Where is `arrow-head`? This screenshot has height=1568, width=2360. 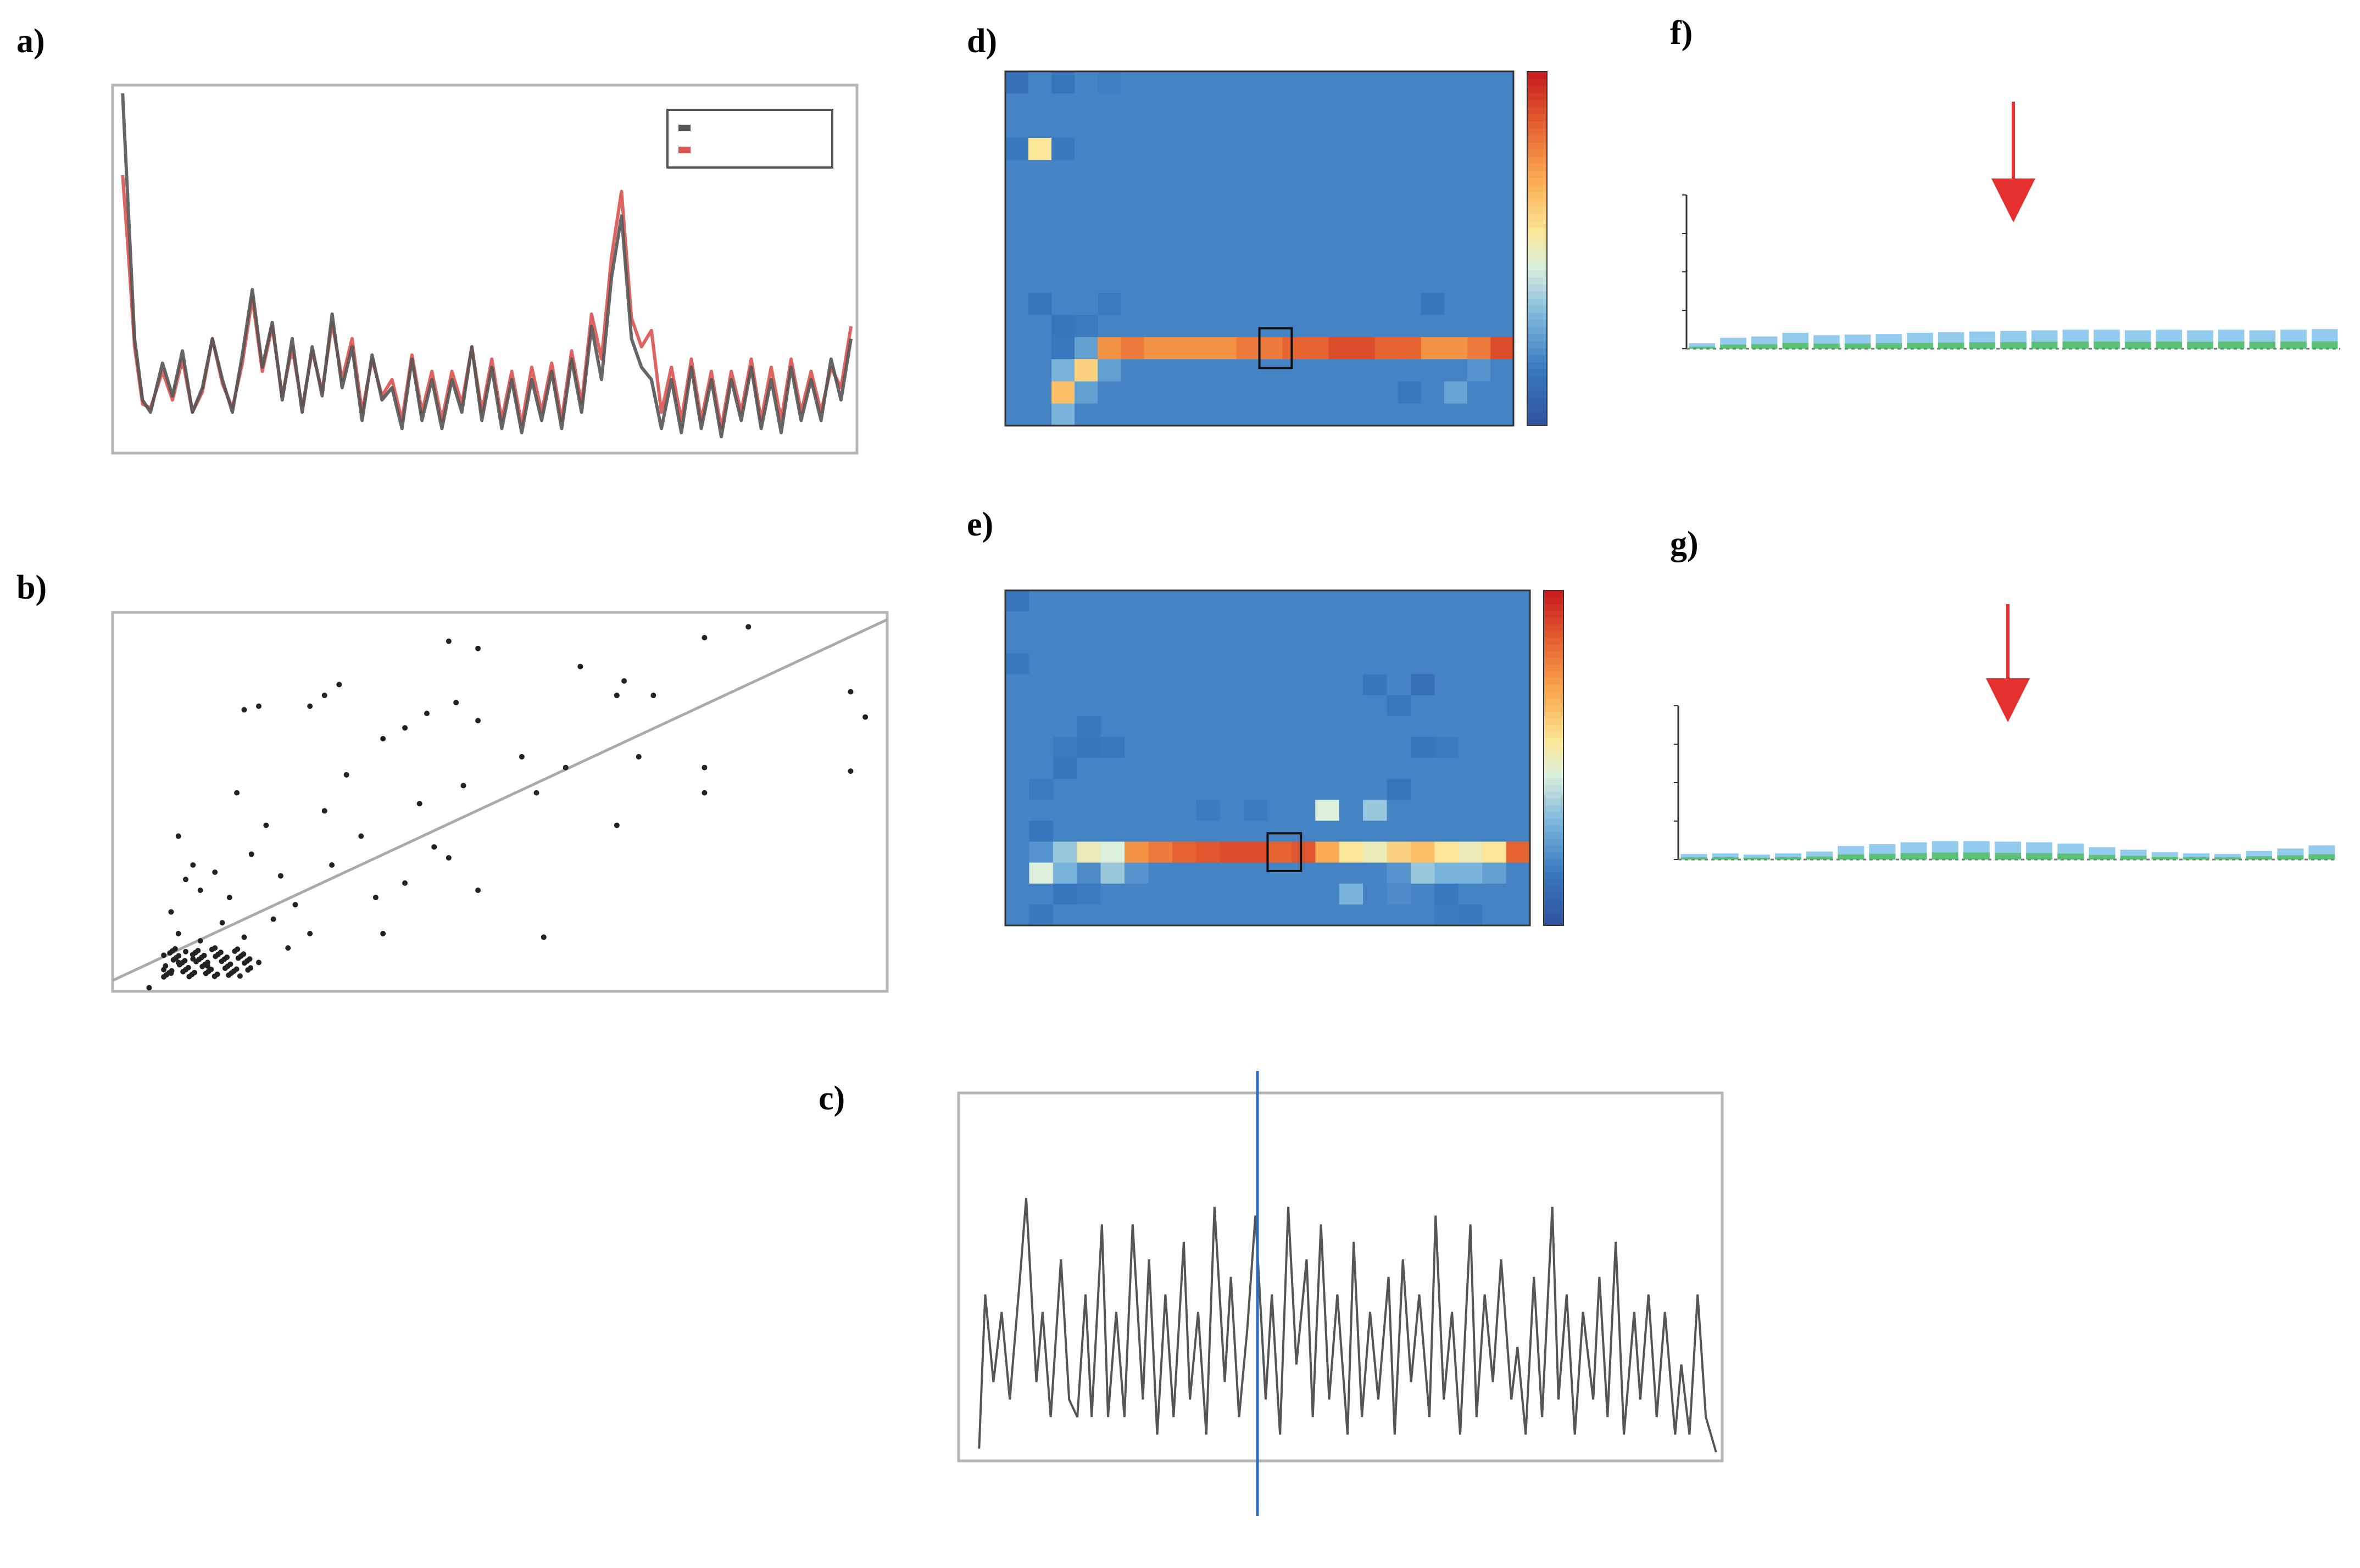 arrow-head is located at coordinates (2013, 200).